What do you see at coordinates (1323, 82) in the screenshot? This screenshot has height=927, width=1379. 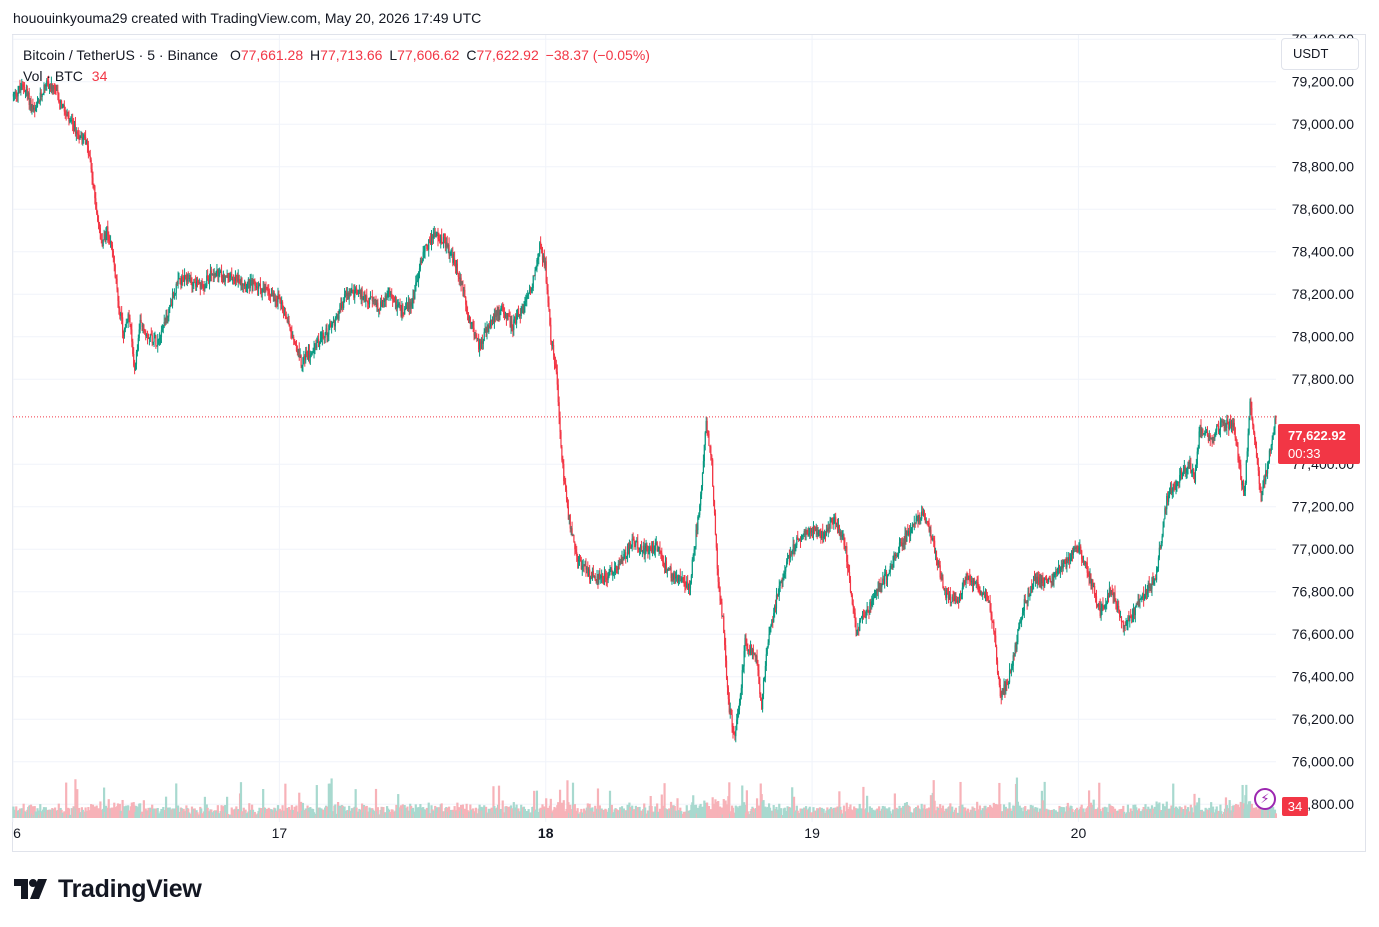 I see `y-tick-label: 79,200.00` at bounding box center [1323, 82].